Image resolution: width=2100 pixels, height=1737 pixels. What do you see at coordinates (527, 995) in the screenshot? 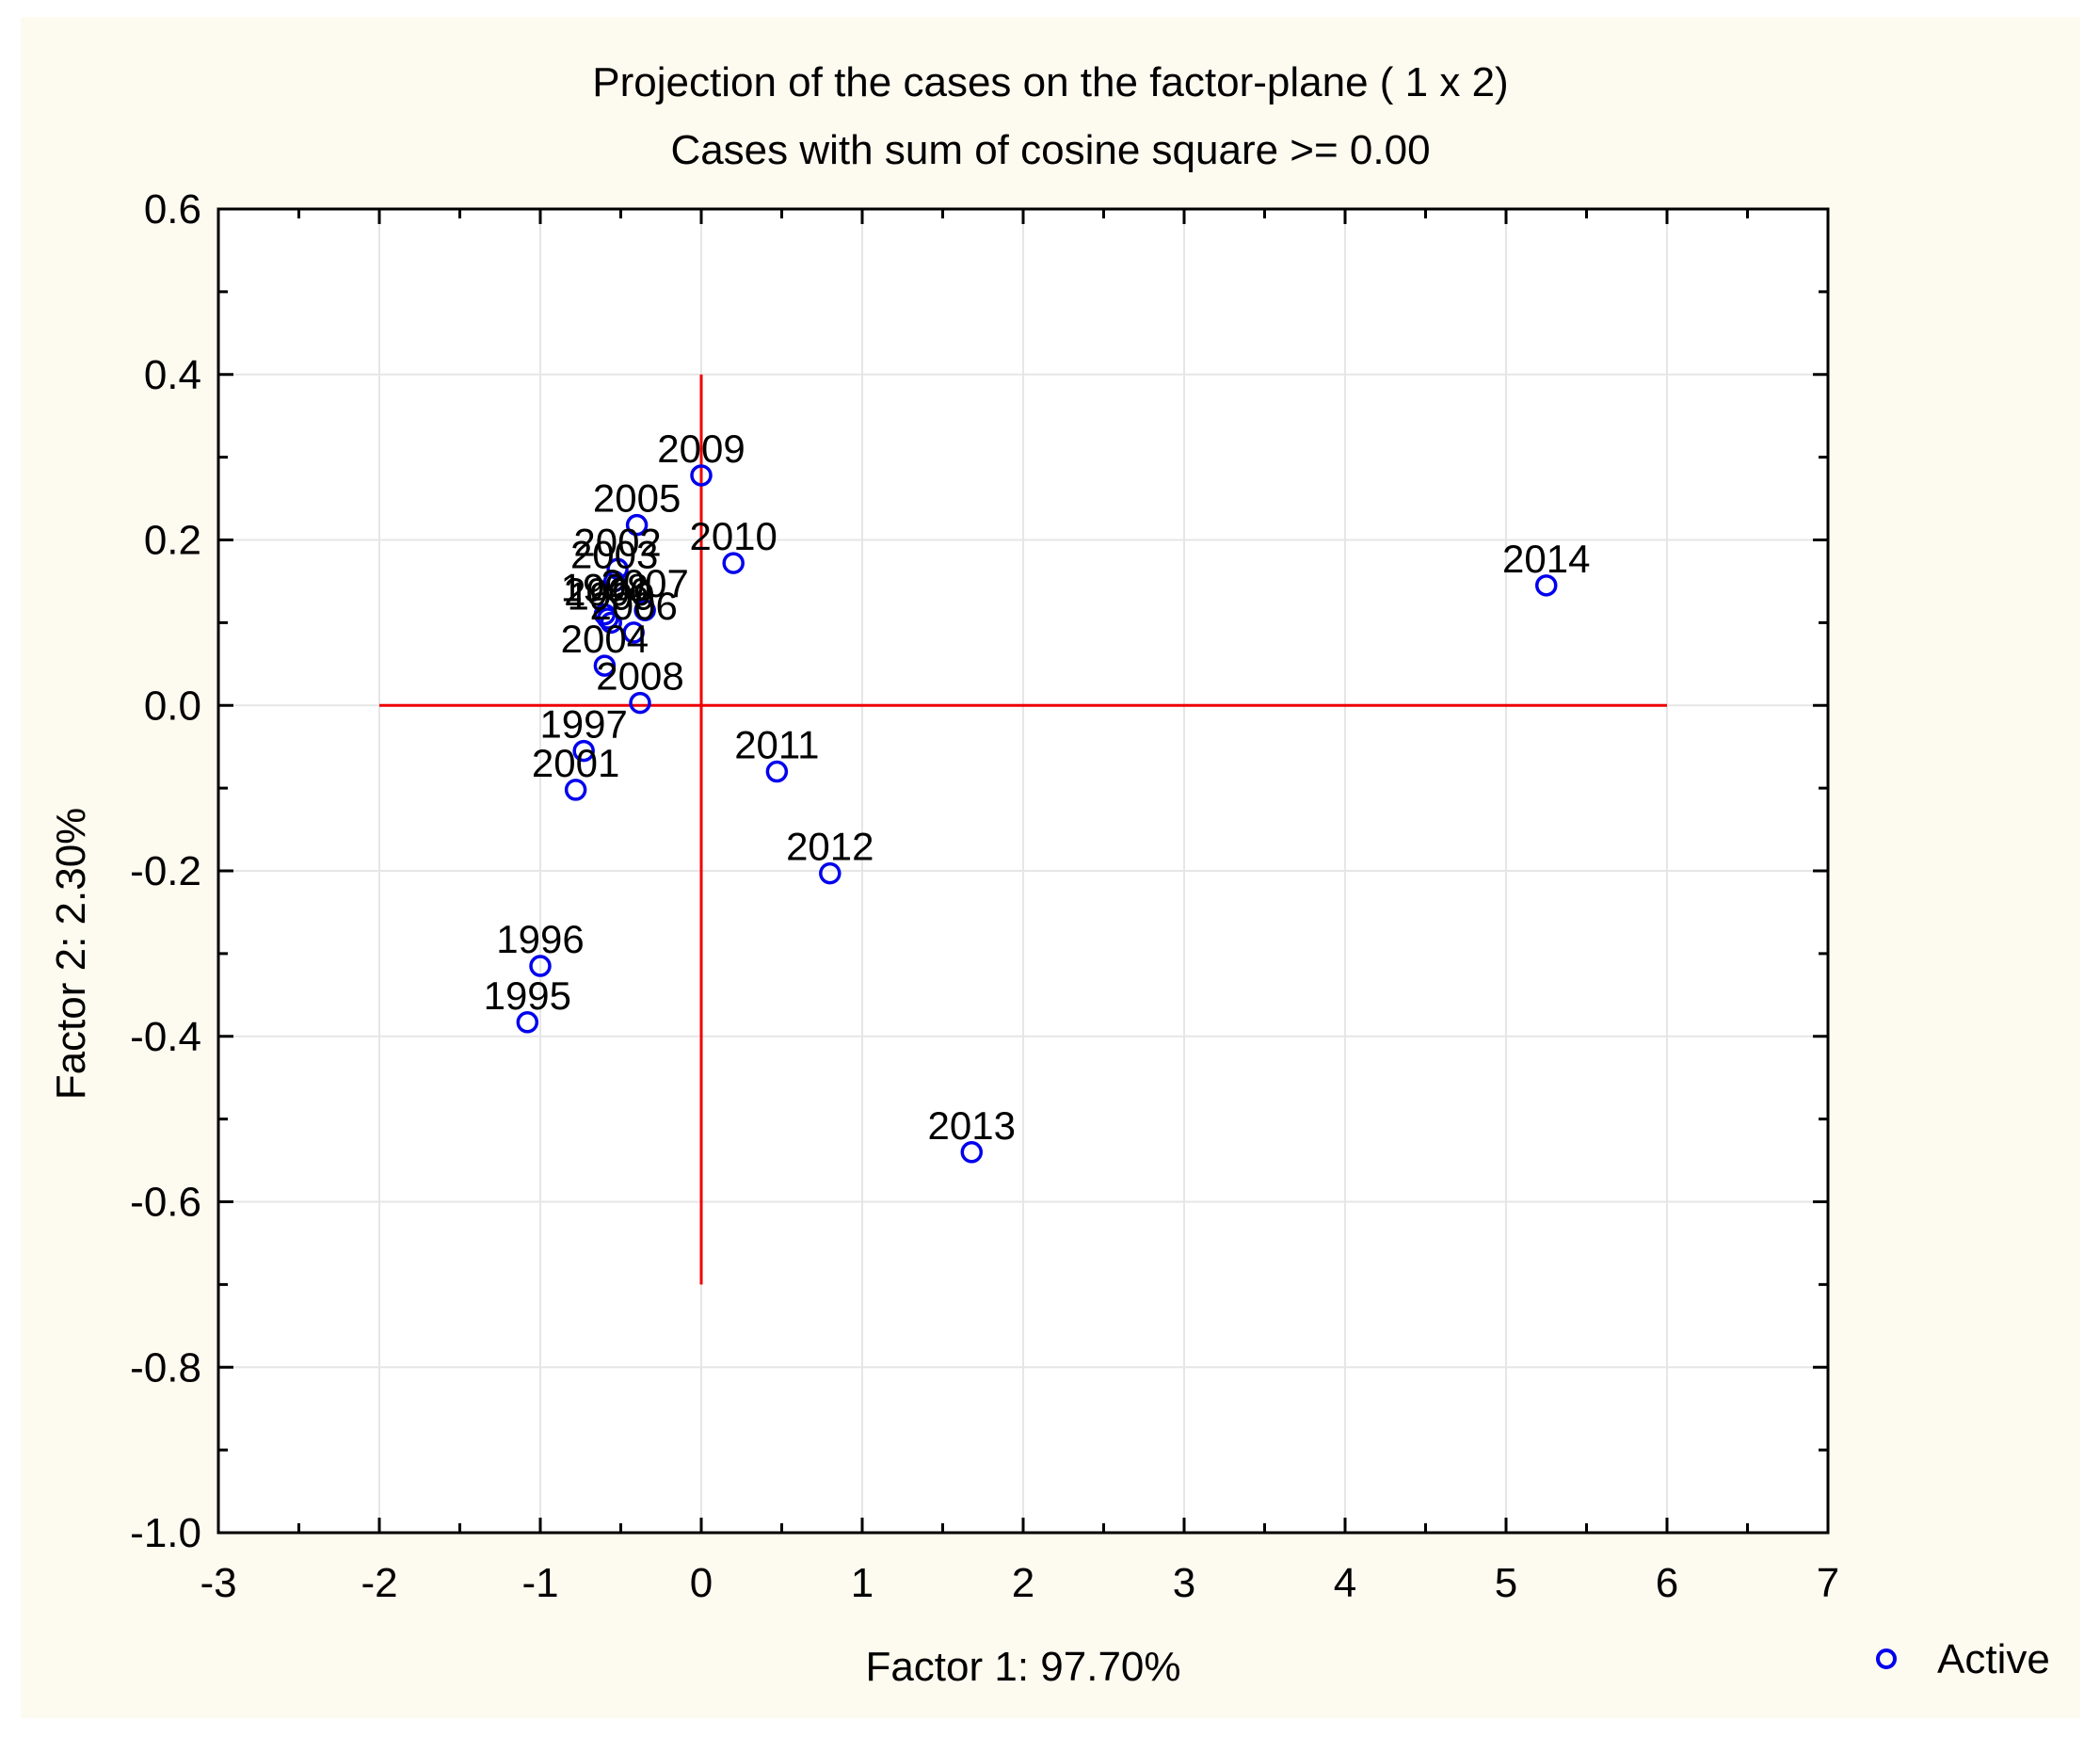
I see `point-label-1995: 1995` at bounding box center [527, 995].